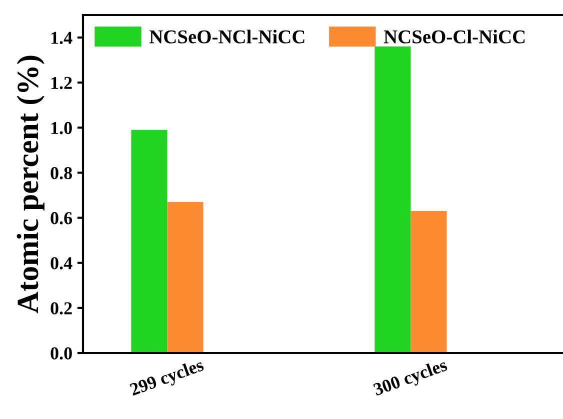 The height and width of the screenshot is (419, 563). Describe the element at coordinates (61, 218) in the screenshot. I see `y-tick-label: 0.6` at that location.